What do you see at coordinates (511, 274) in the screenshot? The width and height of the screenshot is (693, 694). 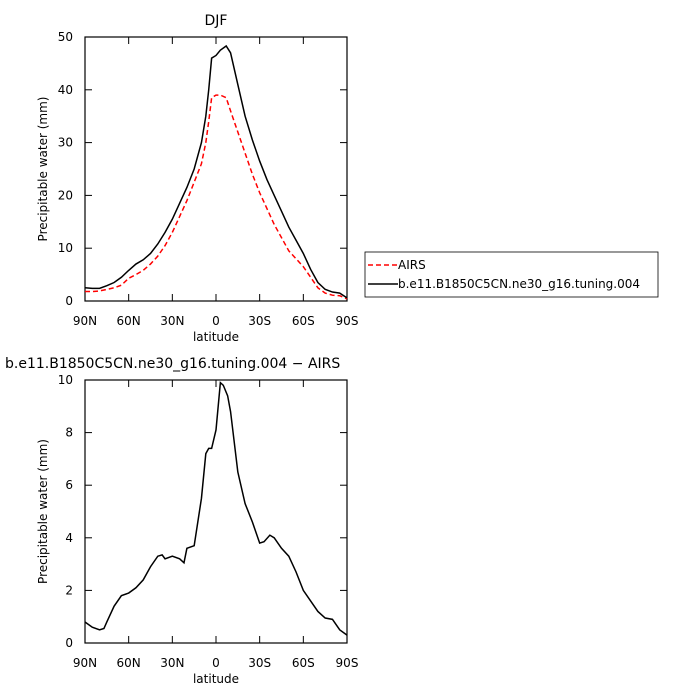 I see `legend-box` at bounding box center [511, 274].